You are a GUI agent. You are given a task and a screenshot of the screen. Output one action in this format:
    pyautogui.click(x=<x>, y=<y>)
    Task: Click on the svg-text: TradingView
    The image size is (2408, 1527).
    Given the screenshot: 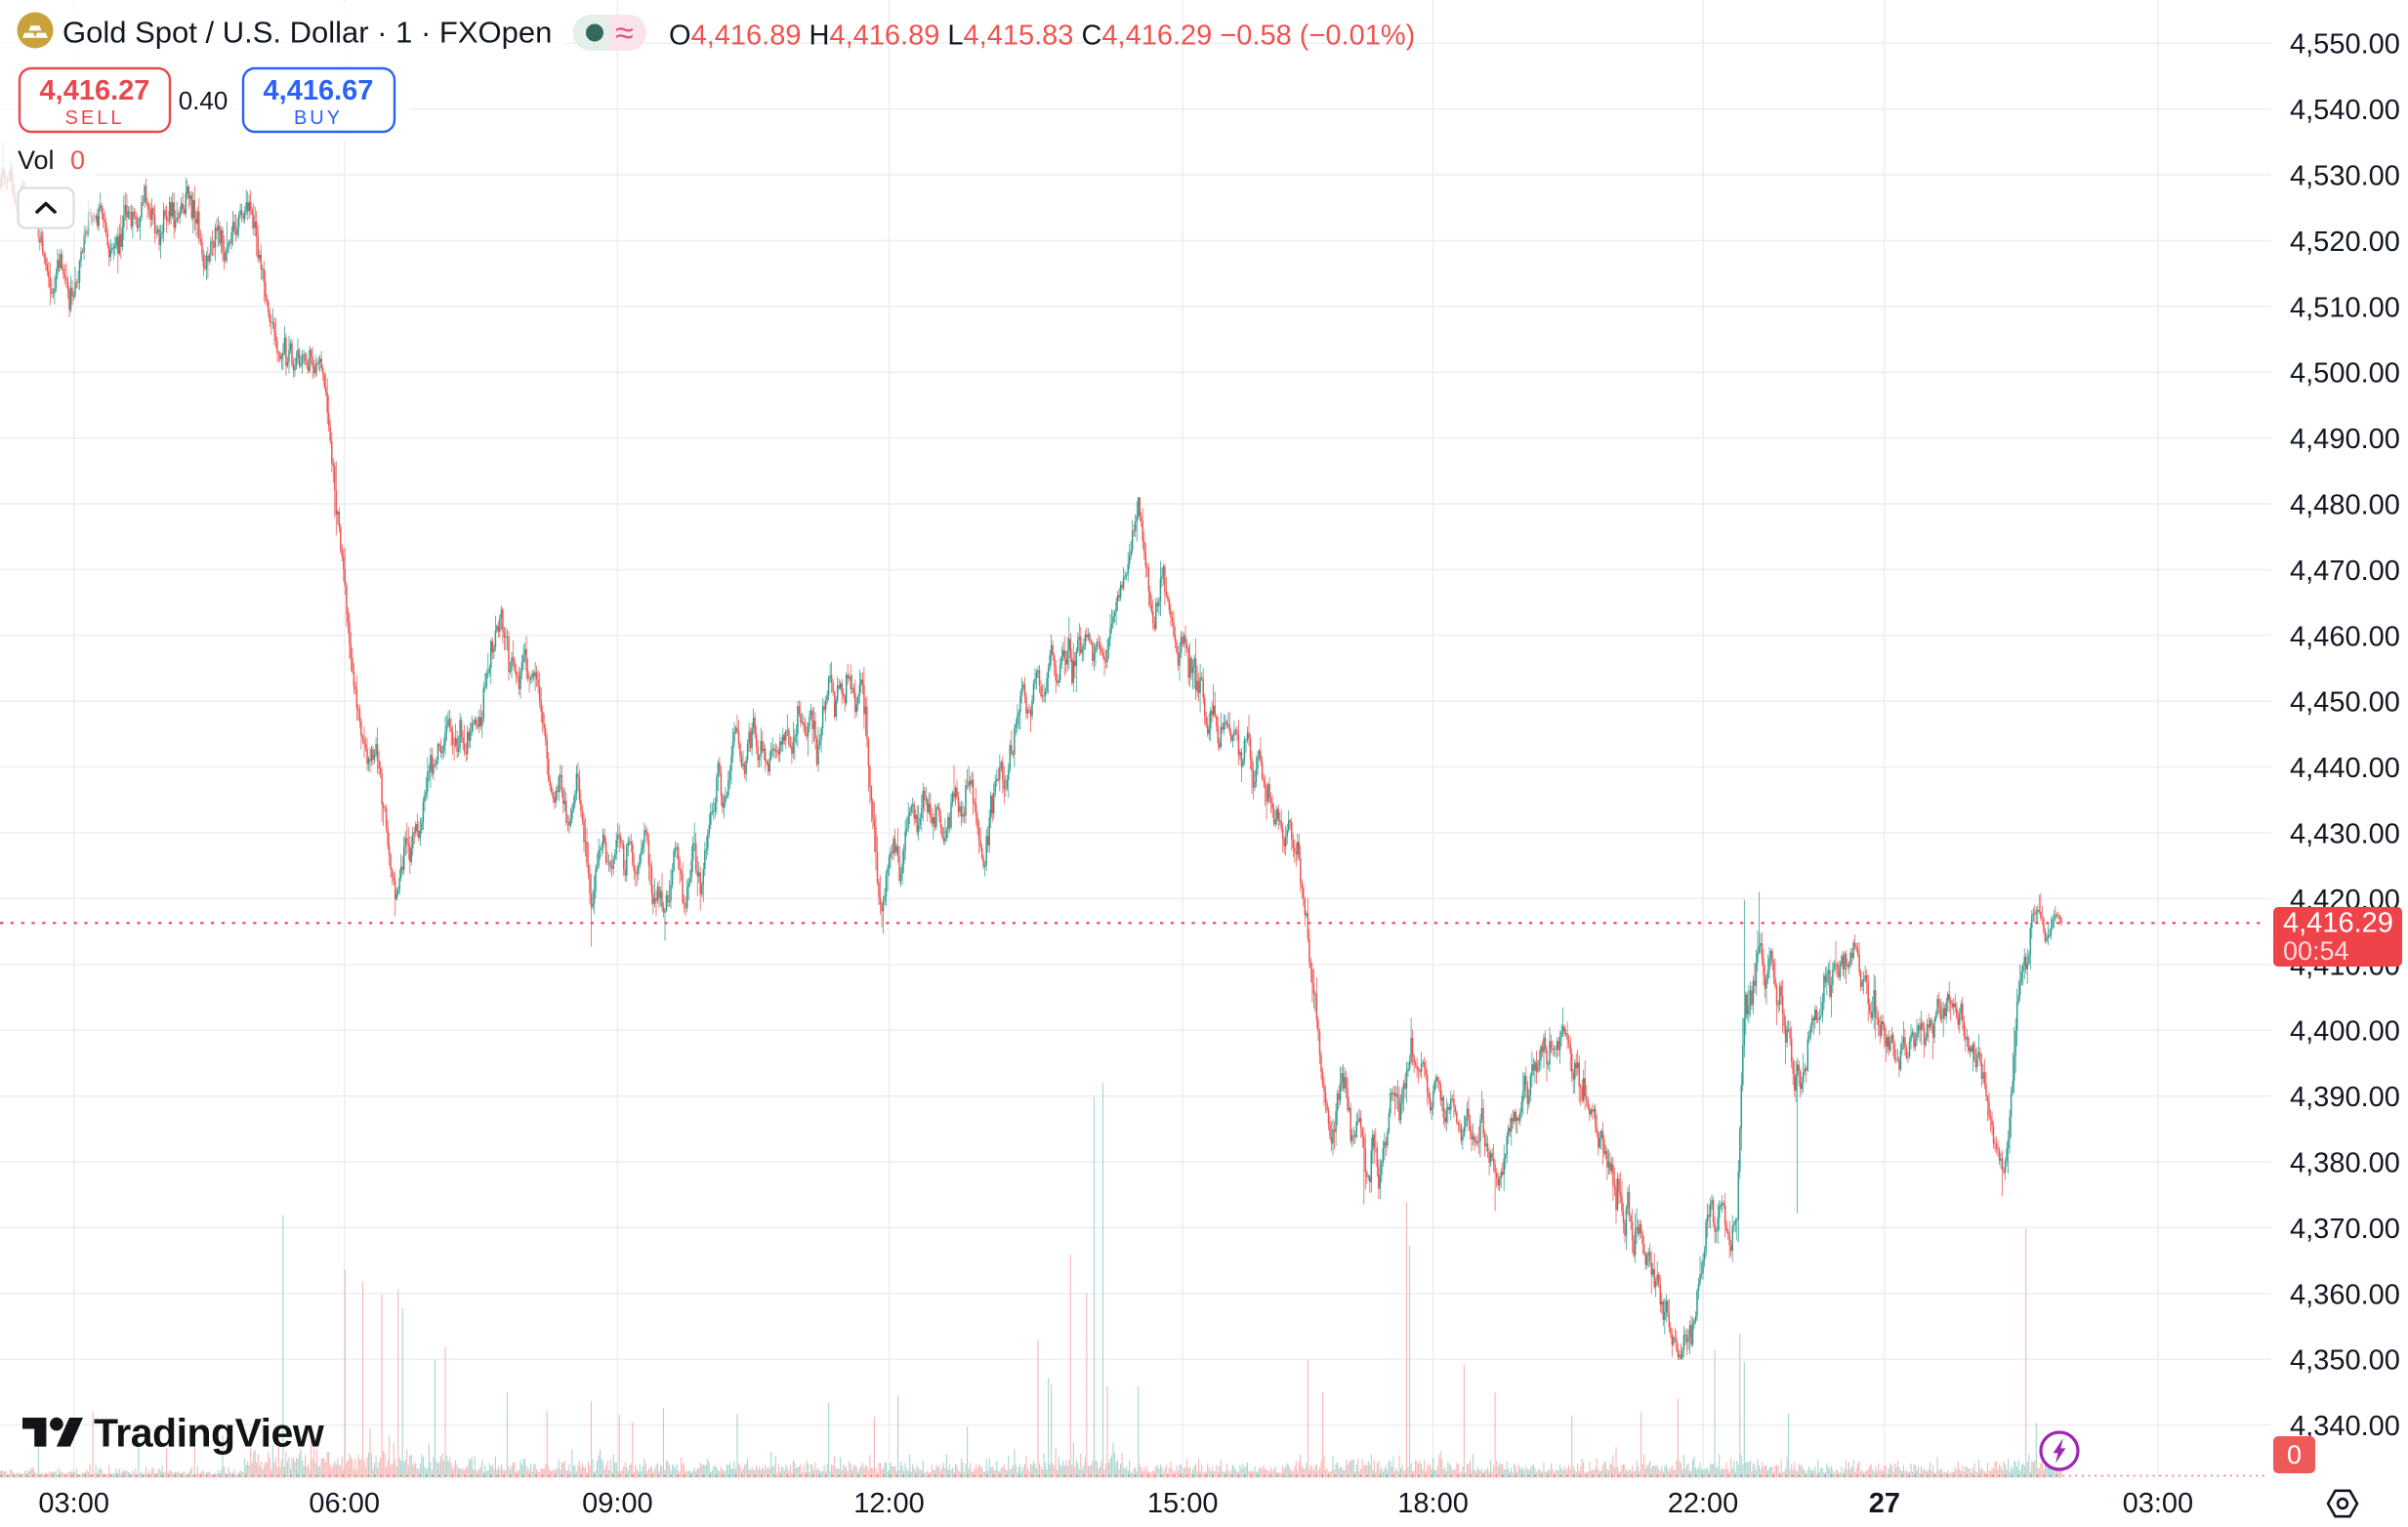 What is the action you would take?
    pyautogui.click(x=209, y=1433)
    